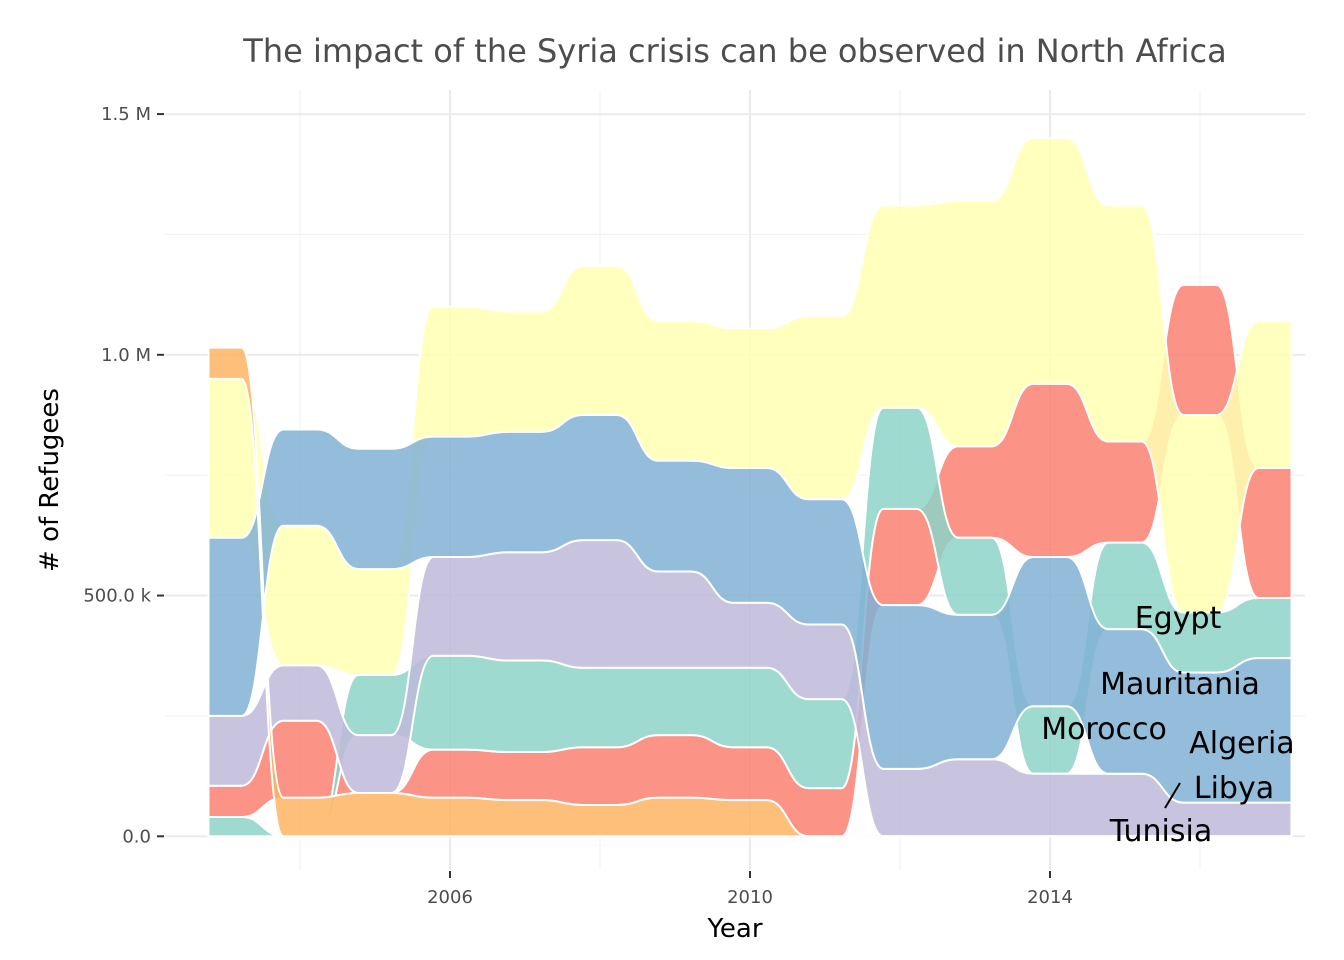 The height and width of the screenshot is (960, 1344). What do you see at coordinates (136, 836) in the screenshot?
I see `y-tick-label: 0.0` at bounding box center [136, 836].